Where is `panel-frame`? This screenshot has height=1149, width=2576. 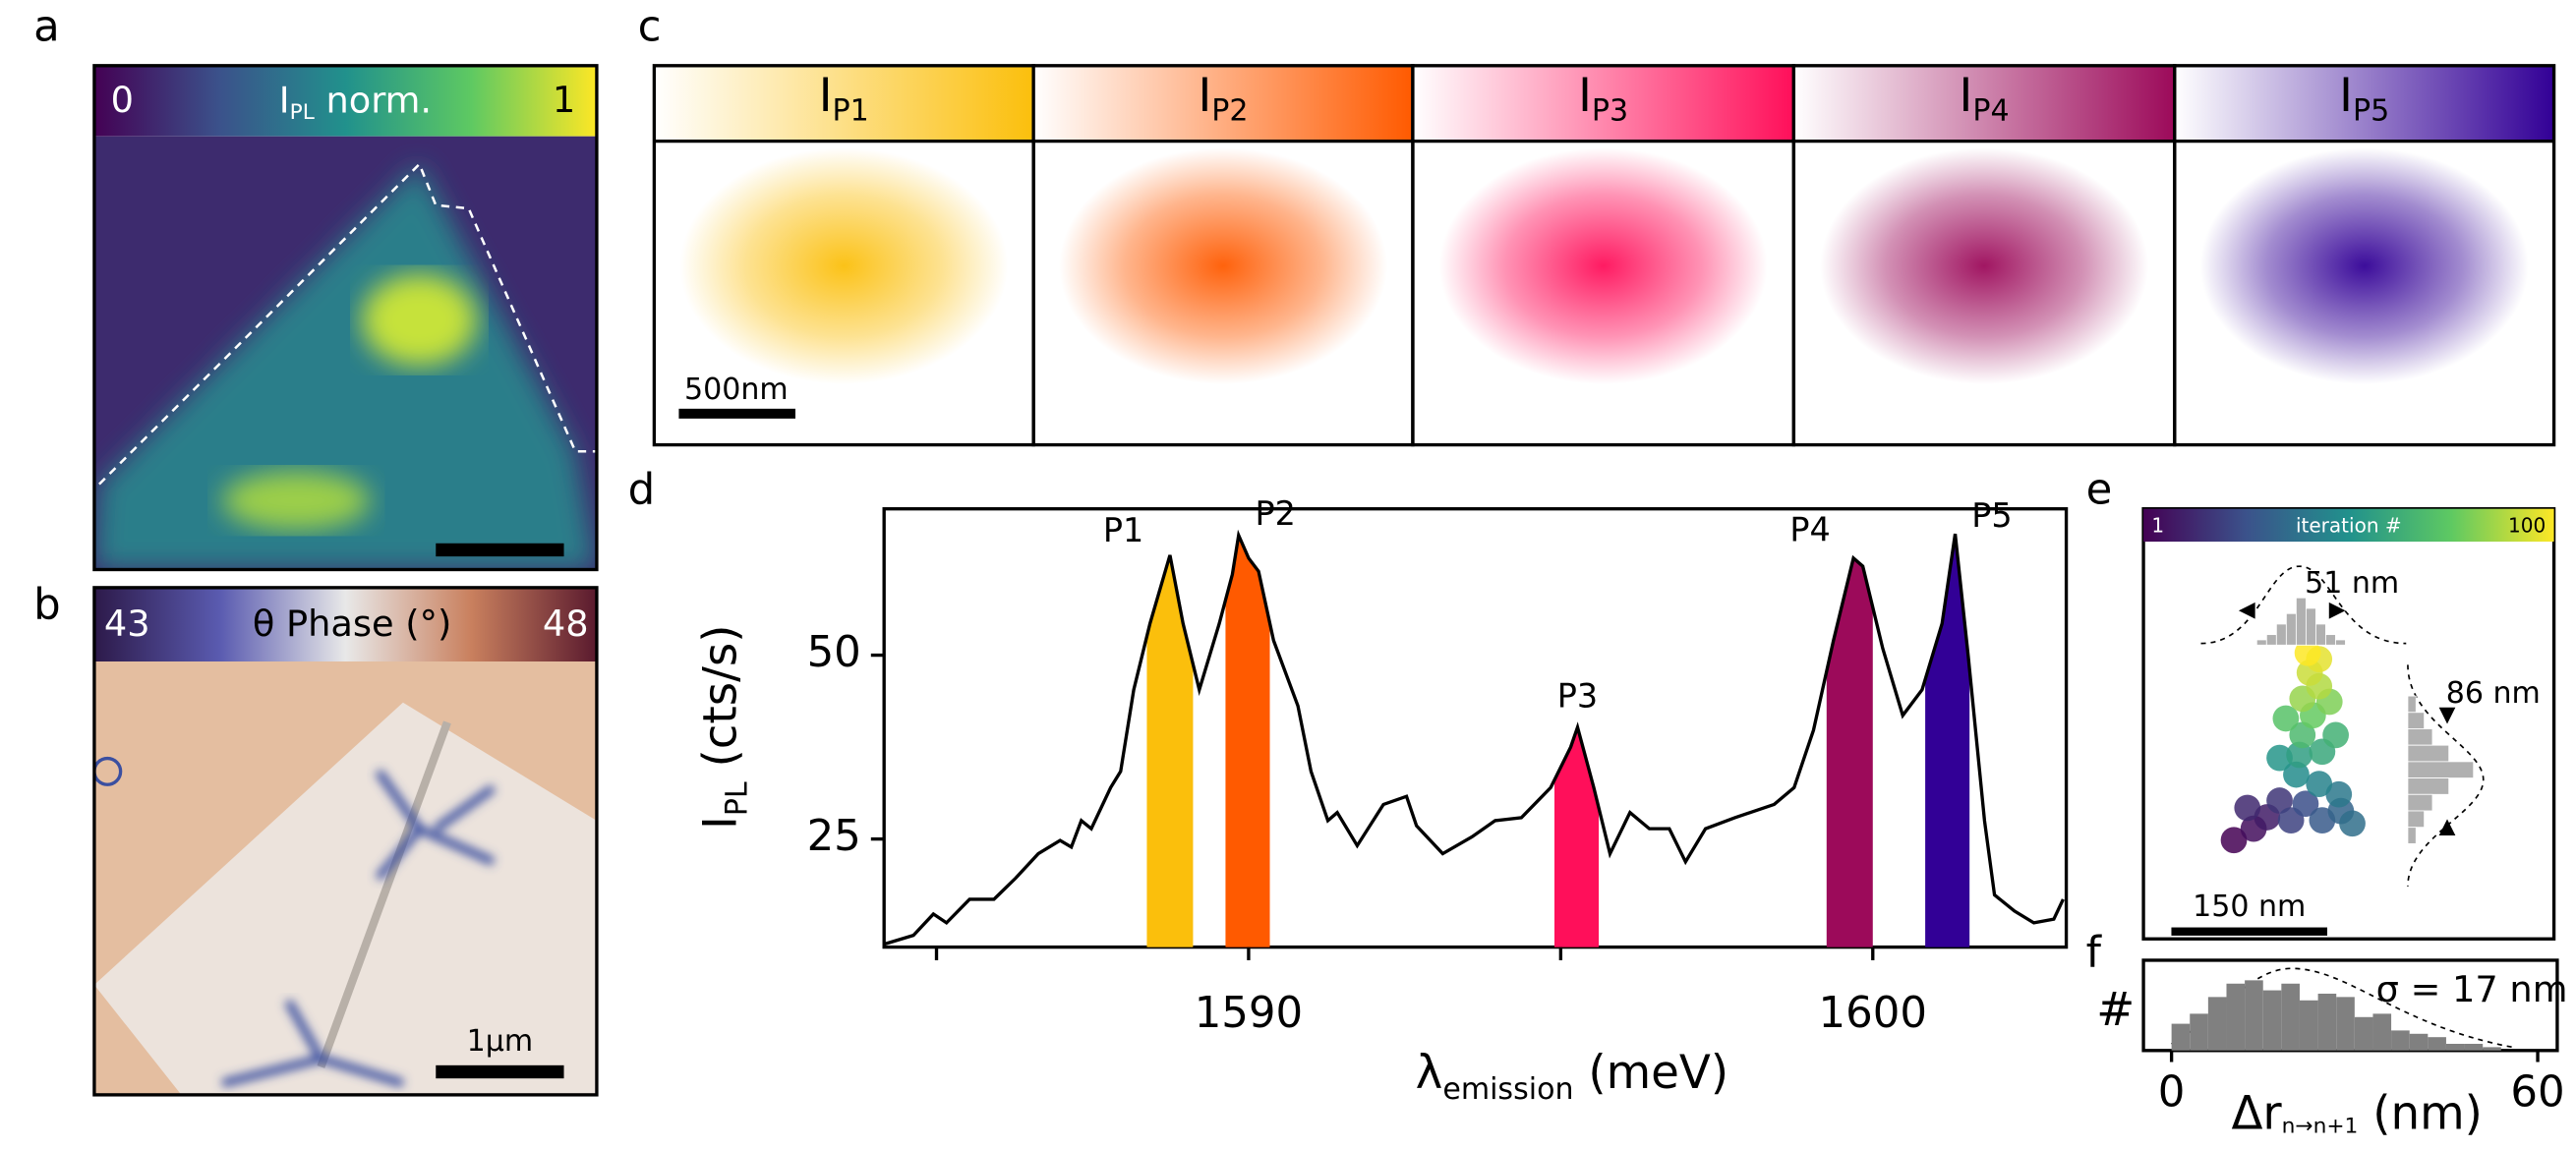
panel-frame is located at coordinates (2364, 255).